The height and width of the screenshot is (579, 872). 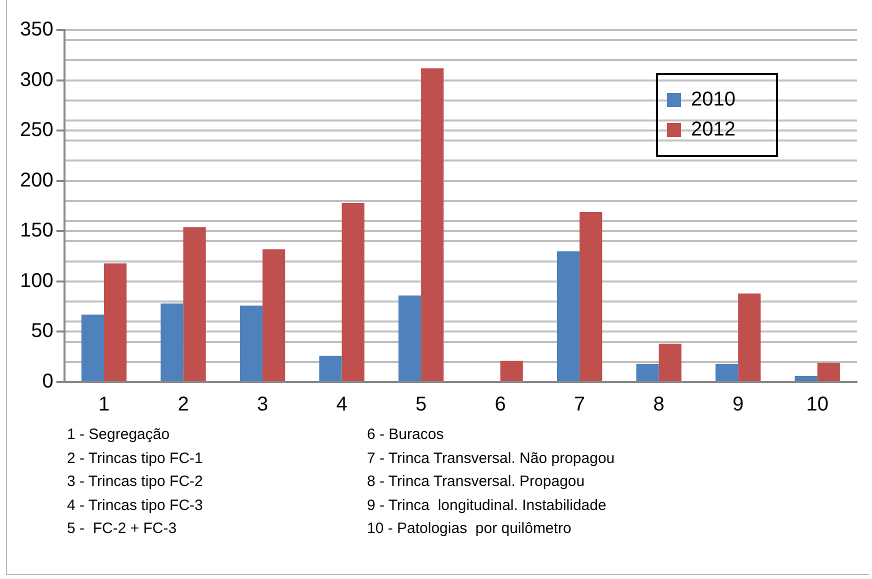 What do you see at coordinates (48, 381) in the screenshot?
I see `y-tick-label: 0` at bounding box center [48, 381].